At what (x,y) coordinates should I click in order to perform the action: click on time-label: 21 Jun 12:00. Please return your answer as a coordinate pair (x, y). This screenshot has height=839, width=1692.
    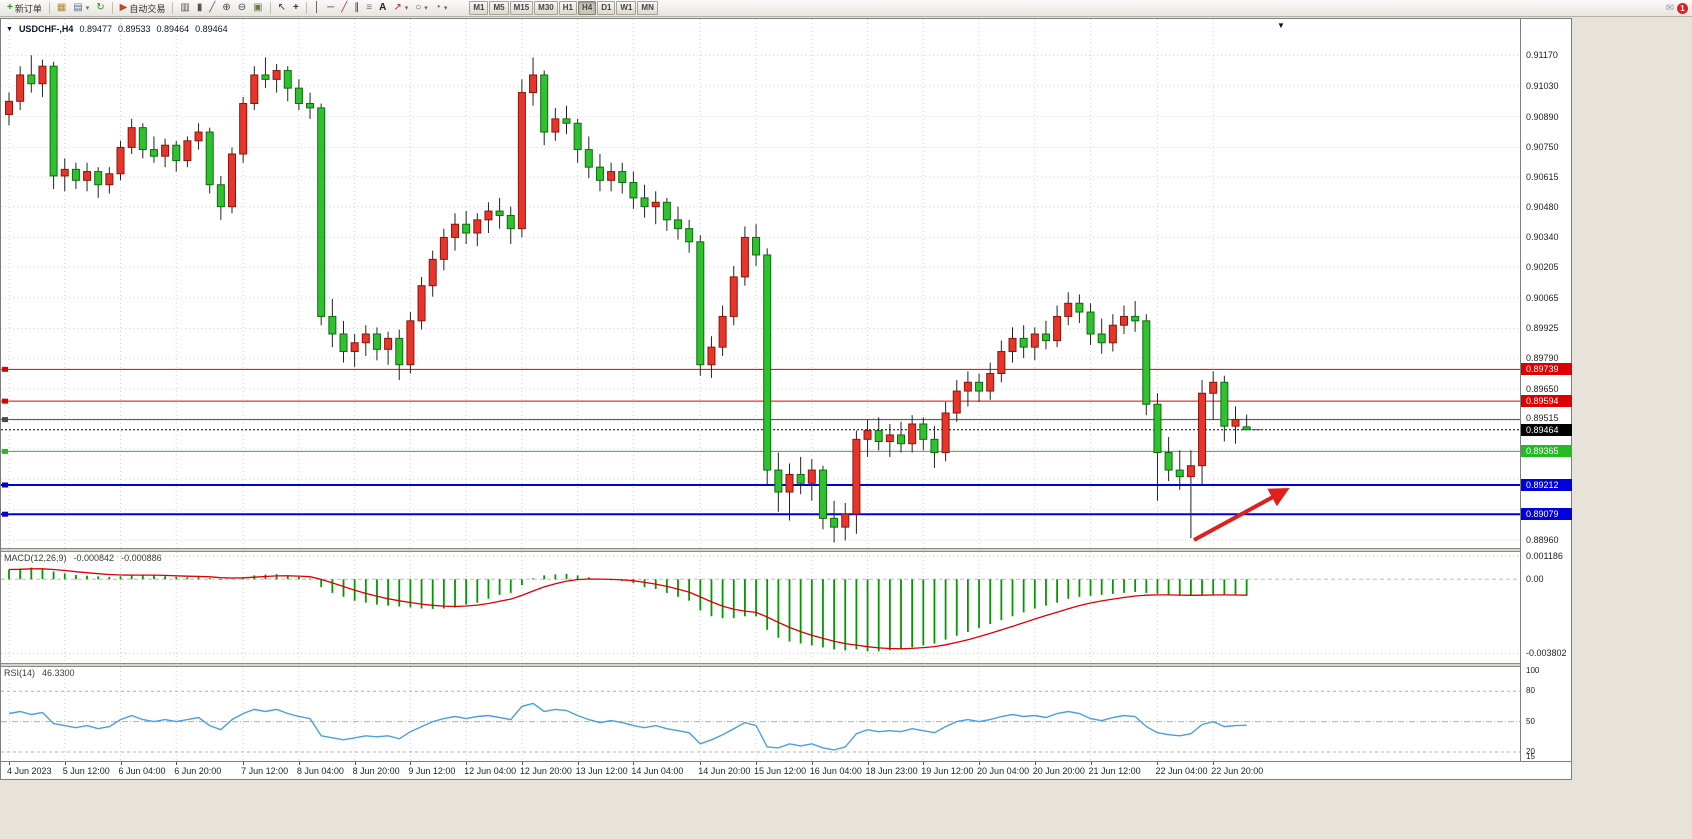
    Looking at the image, I should click on (1114, 771).